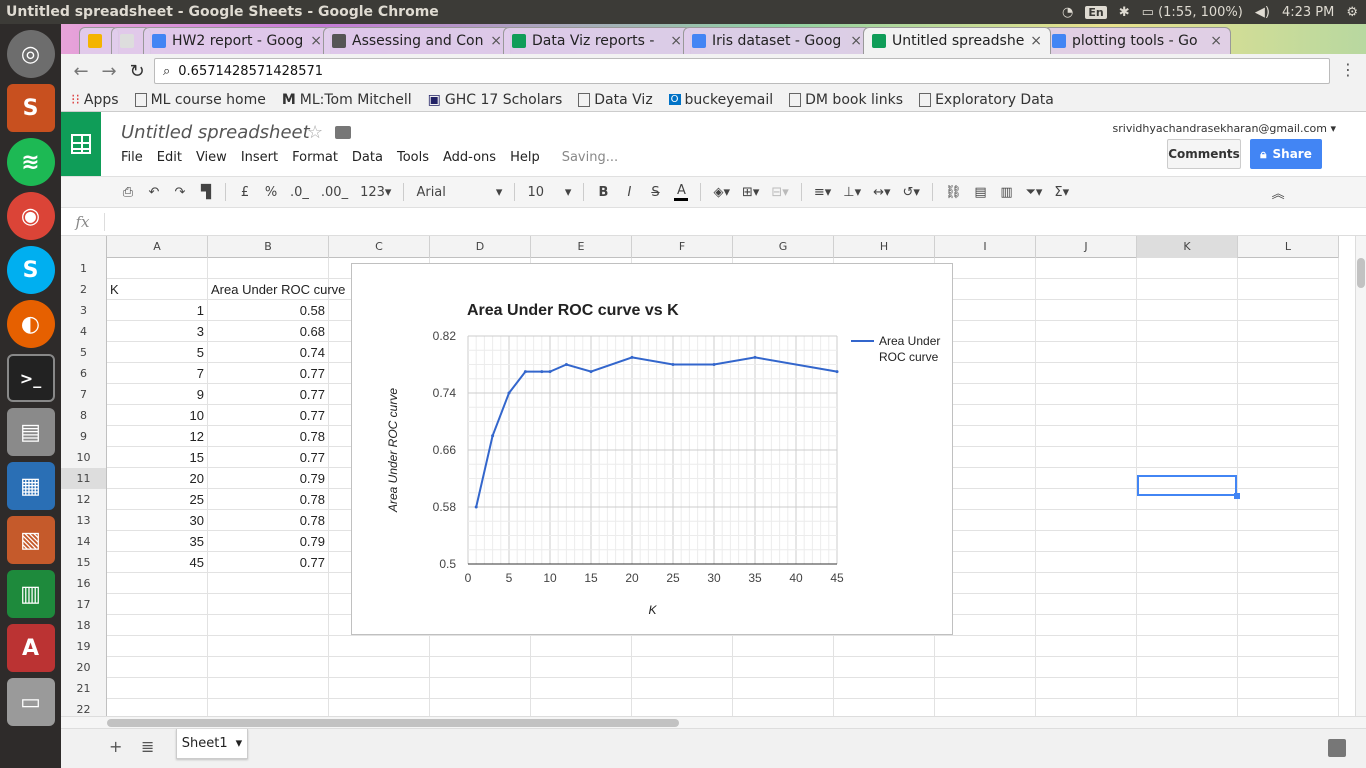 The image size is (1366, 768). Describe the element at coordinates (30, 270) in the screenshot. I see `skype-icon: S` at that location.